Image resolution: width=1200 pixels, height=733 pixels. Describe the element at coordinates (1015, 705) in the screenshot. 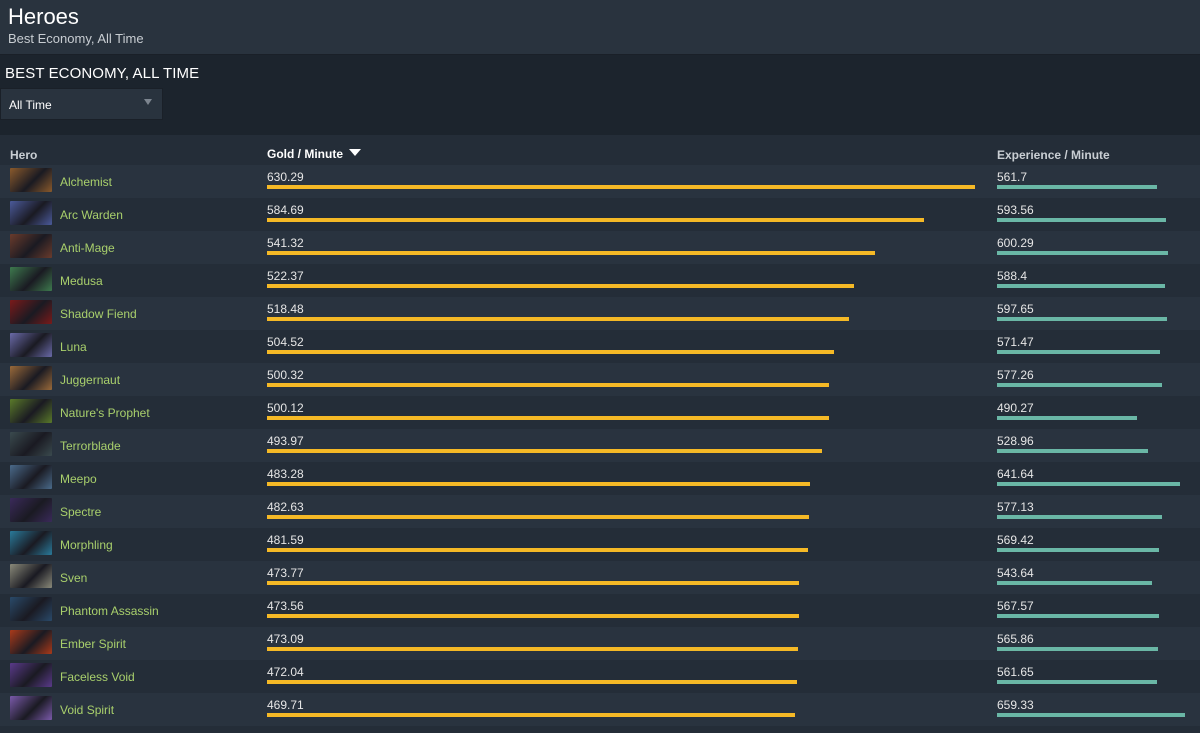

I see `xp-per-minute-value: 659.33` at that location.